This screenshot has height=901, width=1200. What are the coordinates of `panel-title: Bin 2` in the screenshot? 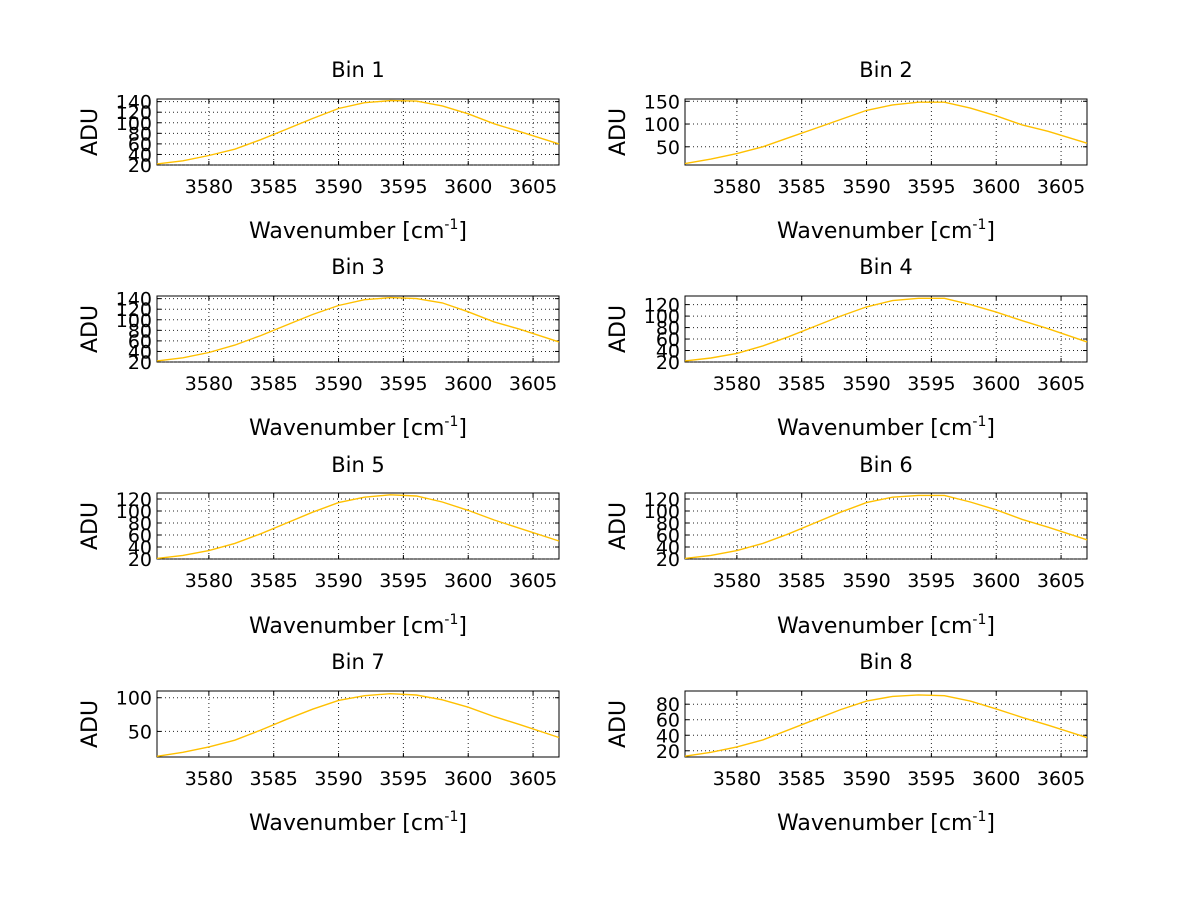 It's located at (886, 70).